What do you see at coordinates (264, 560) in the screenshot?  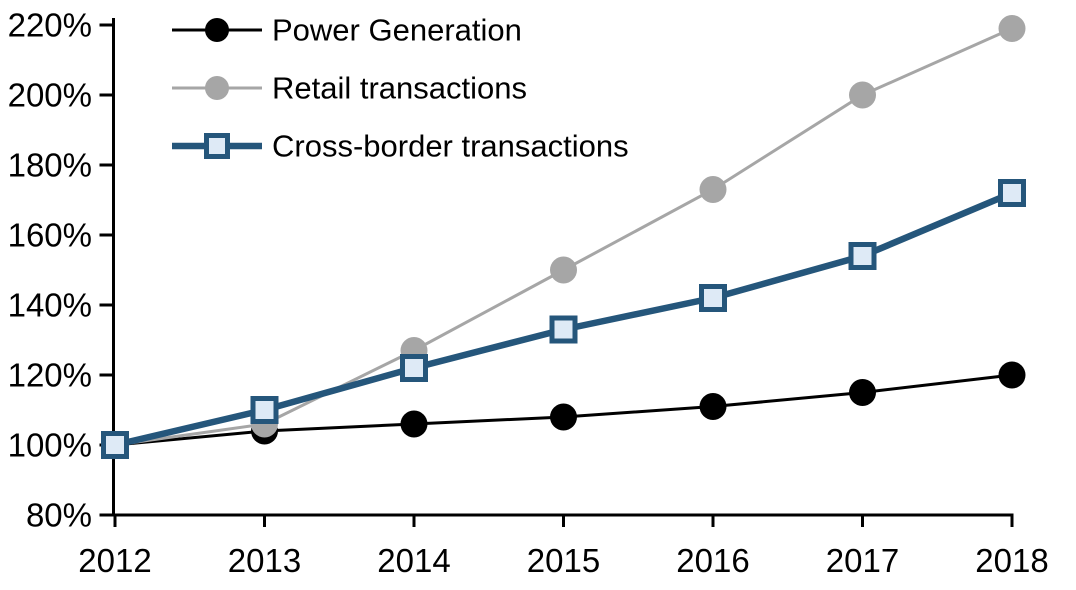 I see `x-tick-label: 2013` at bounding box center [264, 560].